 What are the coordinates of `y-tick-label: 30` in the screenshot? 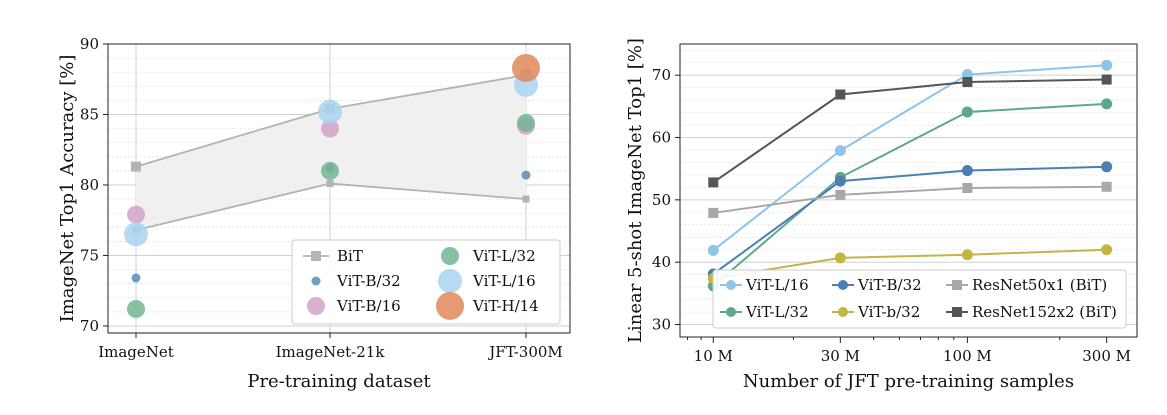 It's located at (661, 325).